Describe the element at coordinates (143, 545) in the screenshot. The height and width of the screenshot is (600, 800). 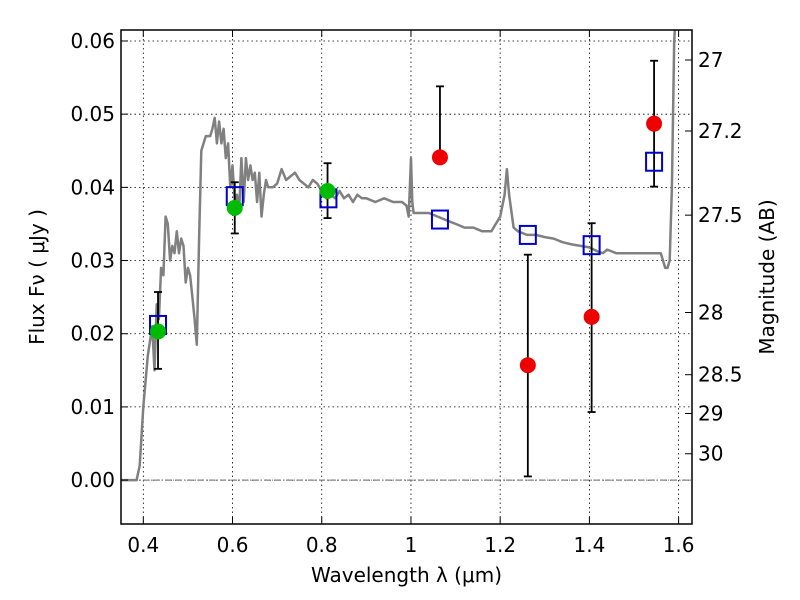
I see `x-tick-label: 0.4` at that location.